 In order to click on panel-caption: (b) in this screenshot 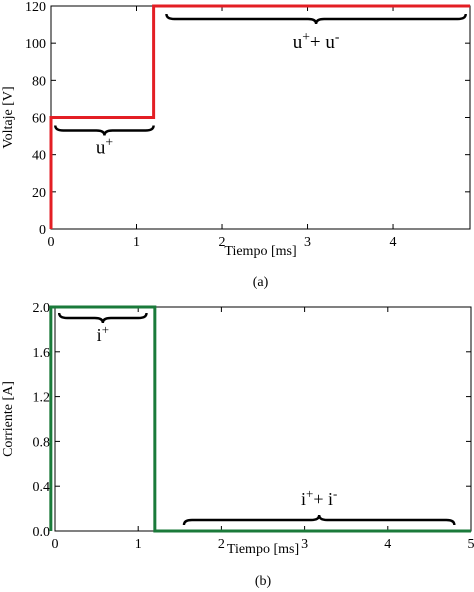, I will do `click(263, 581)`.